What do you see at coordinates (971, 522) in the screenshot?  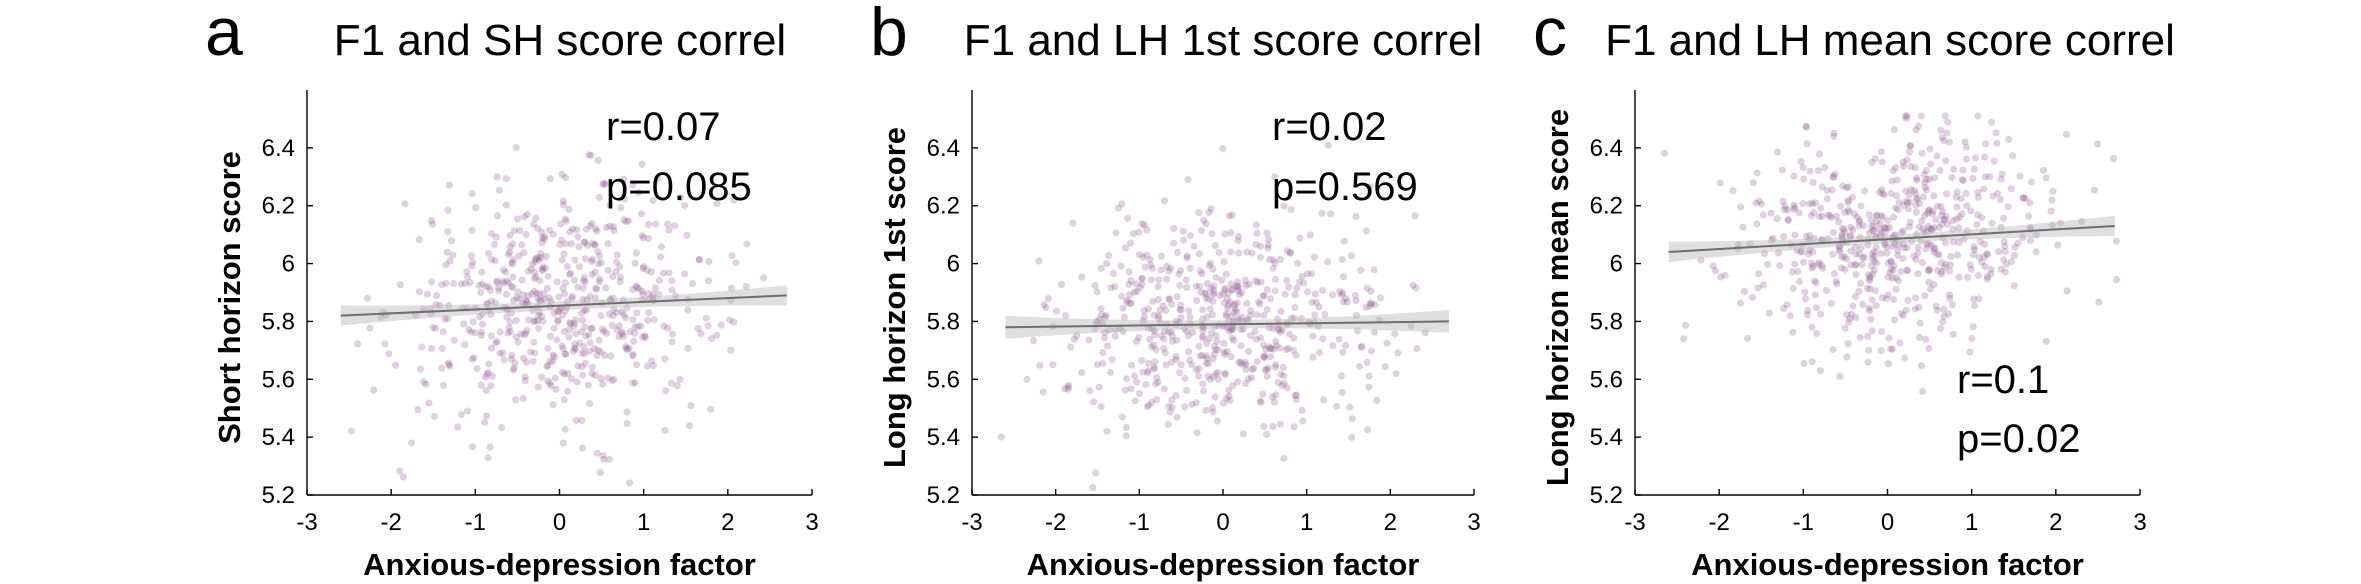 I see `x-tick-label: -3` at bounding box center [971, 522].